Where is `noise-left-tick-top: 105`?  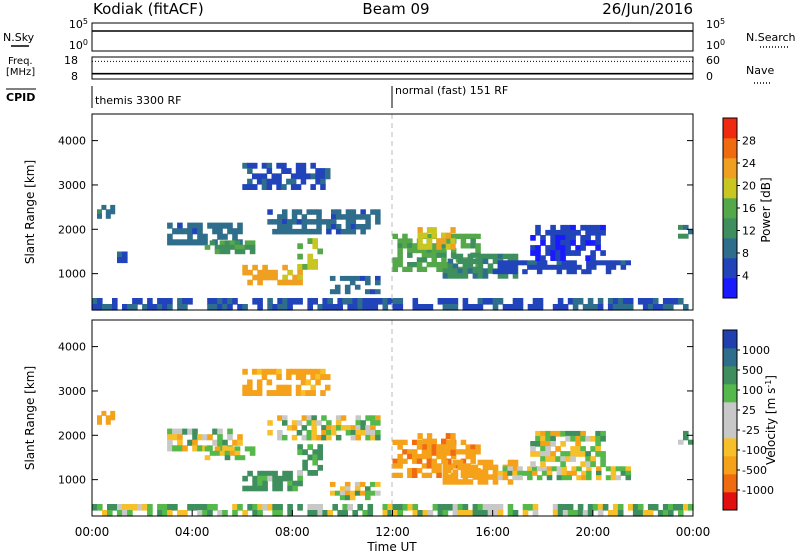 noise-left-tick-top: 105 is located at coordinates (78, 24).